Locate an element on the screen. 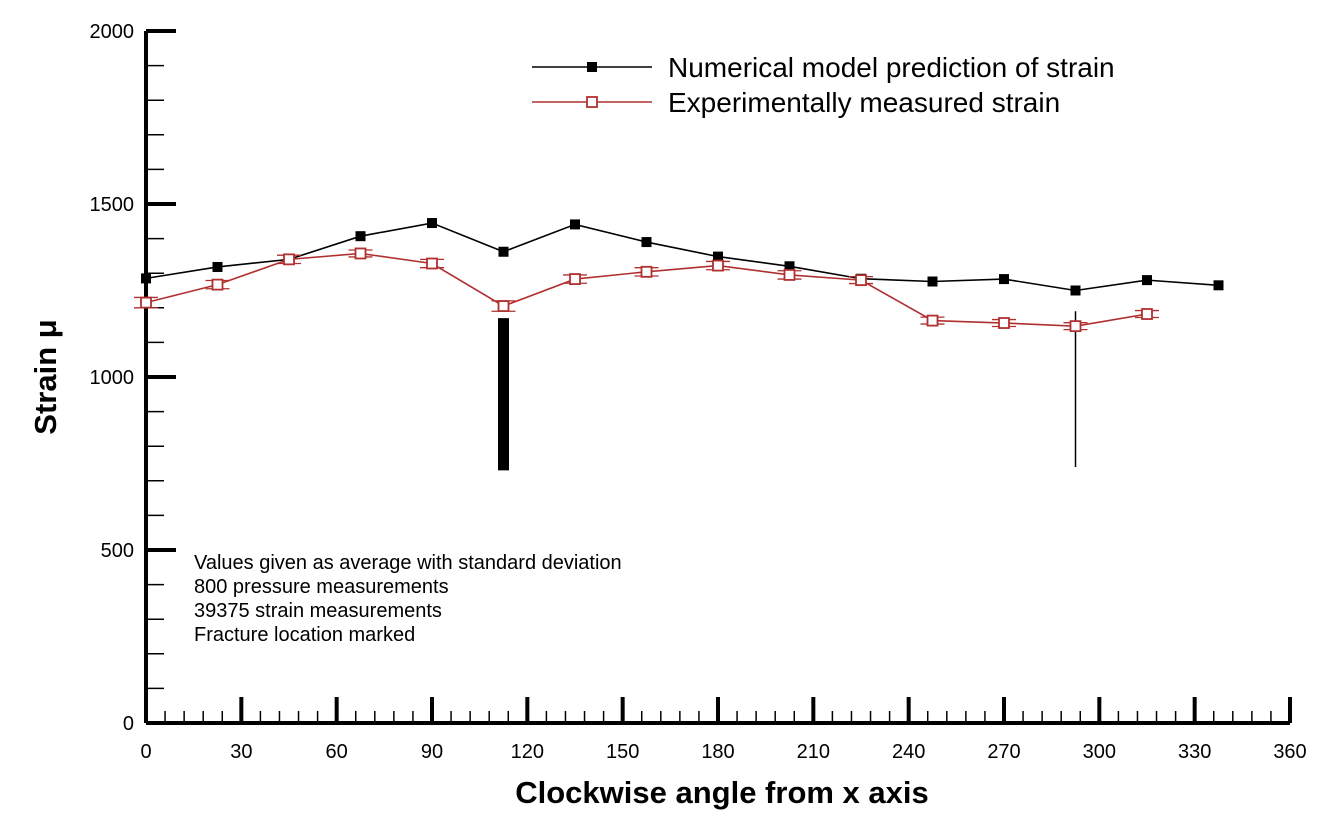  annotation-line: Fracture location marked is located at coordinates (304, 635).